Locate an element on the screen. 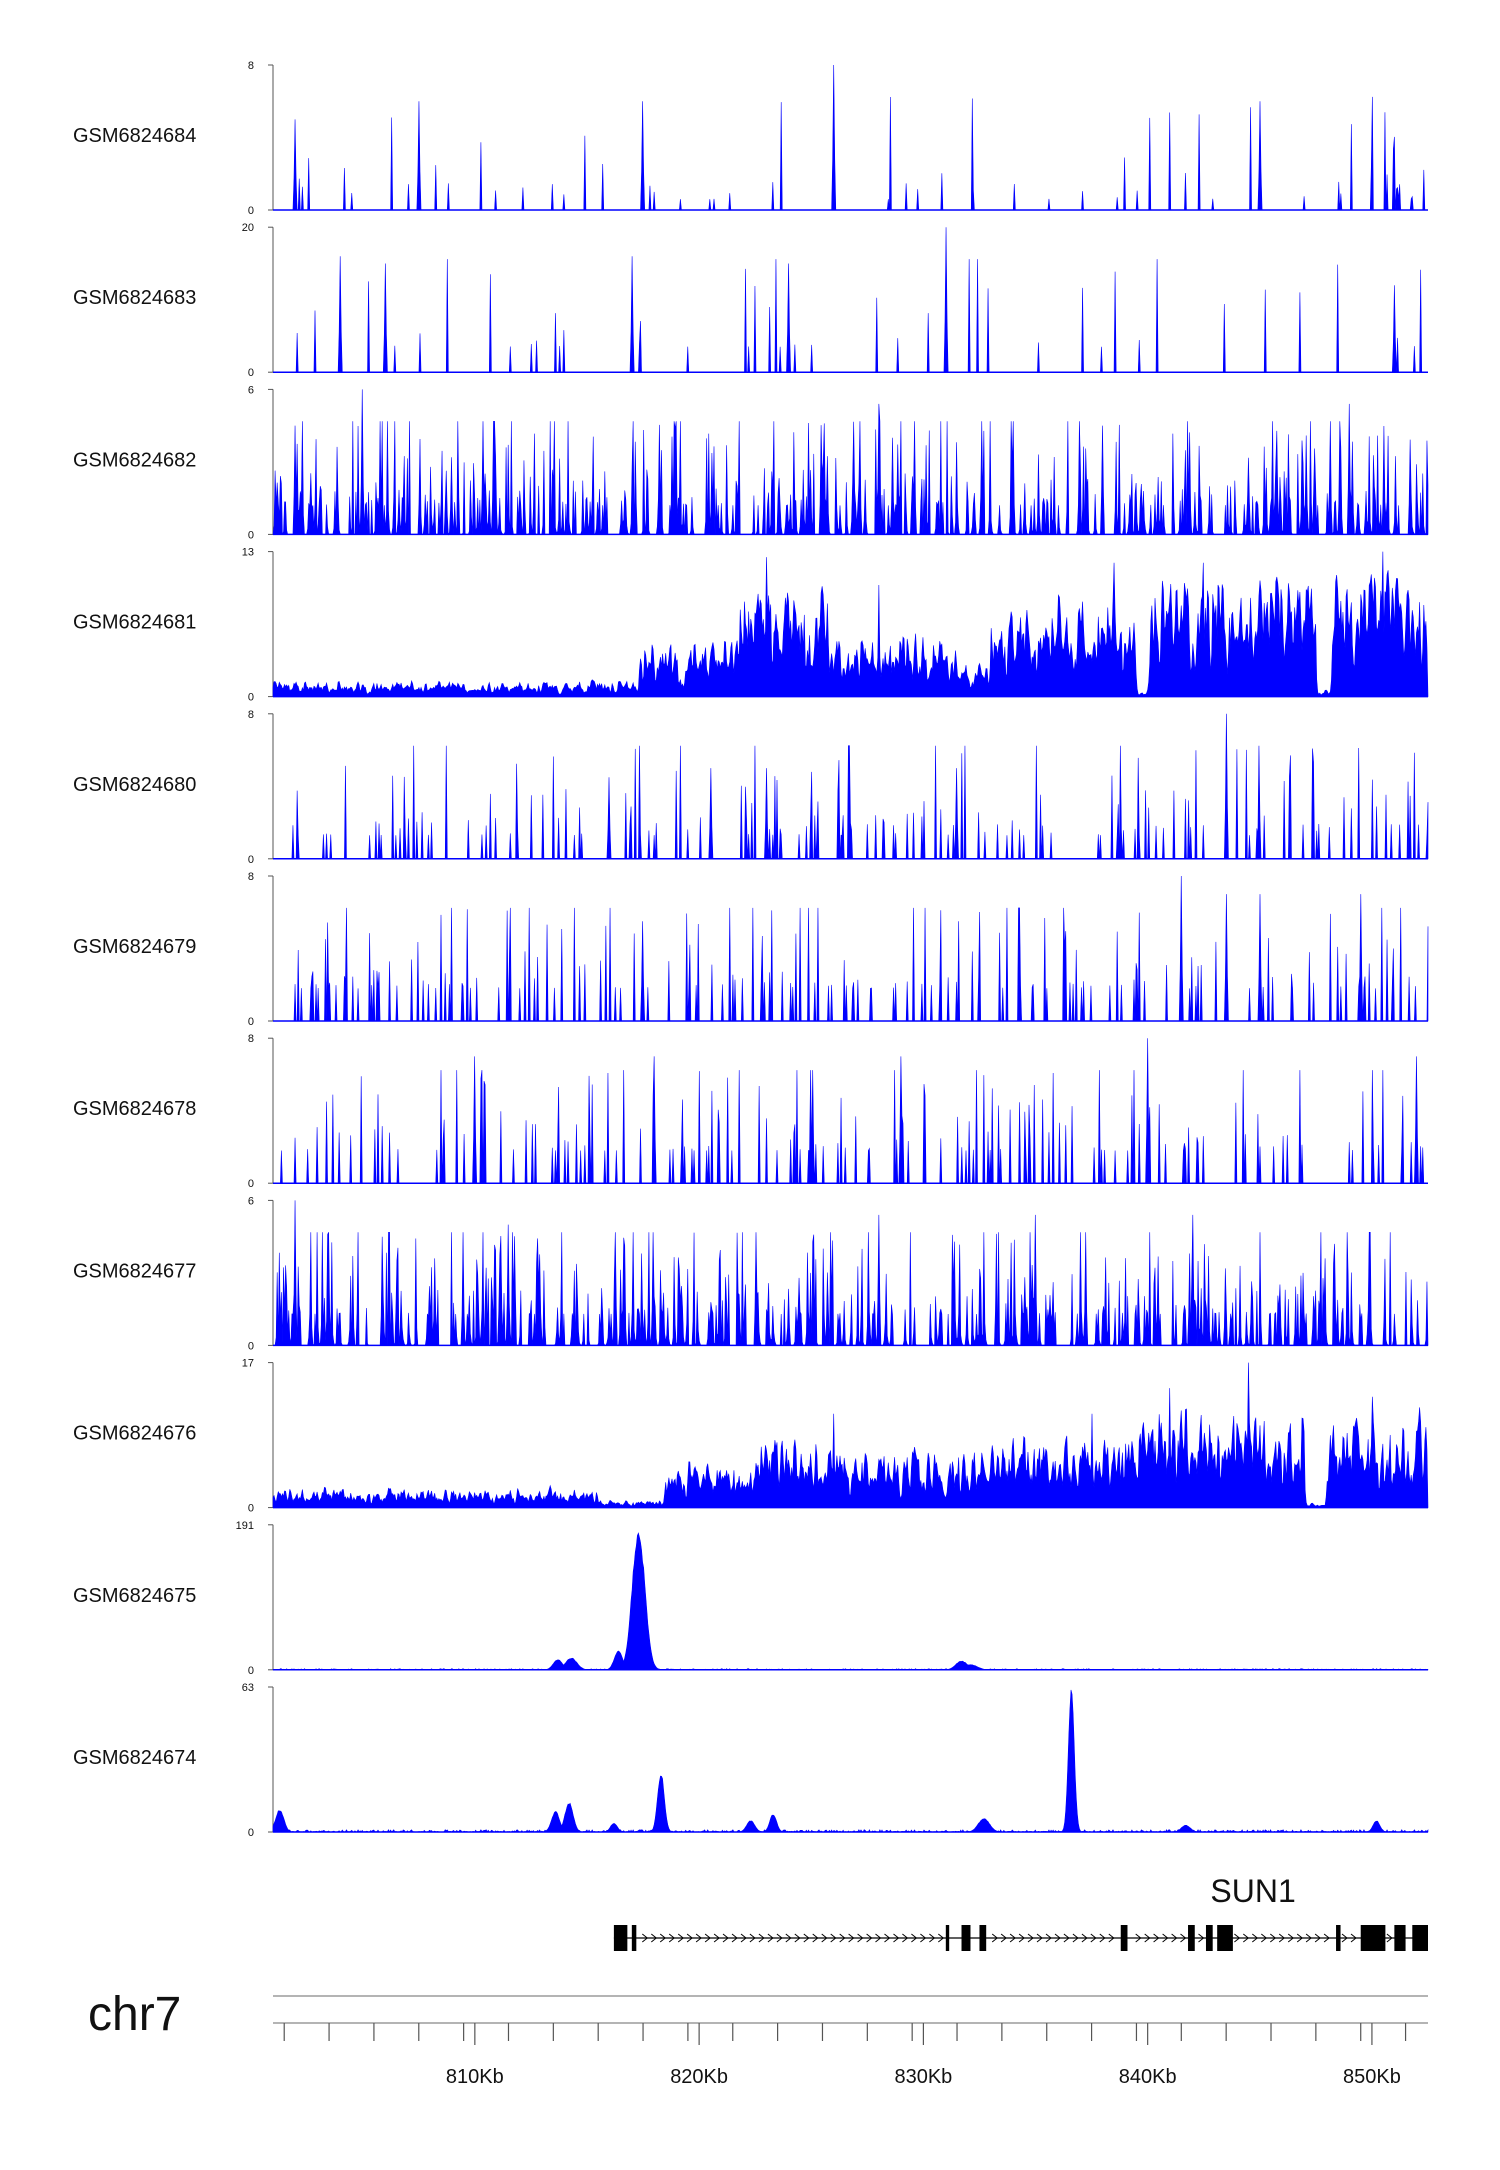 This screenshot has height=2170, width=1500. track-label: GSM6824682 is located at coordinates (134, 460).